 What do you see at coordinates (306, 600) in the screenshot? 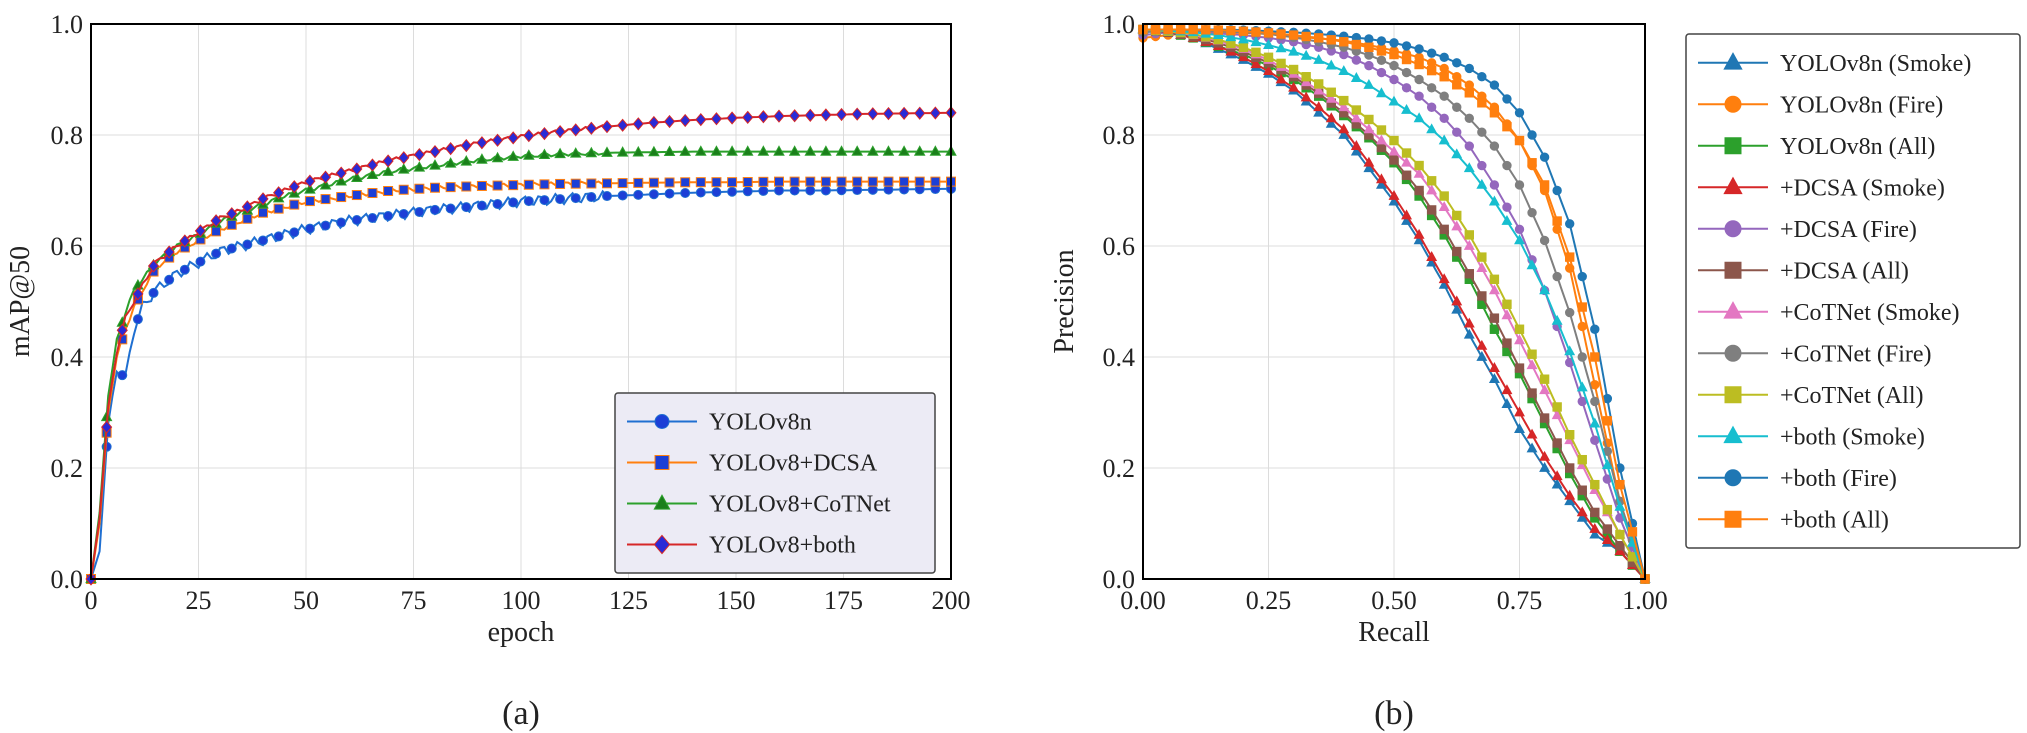
I see `a-x-tick-50: 50` at bounding box center [306, 600].